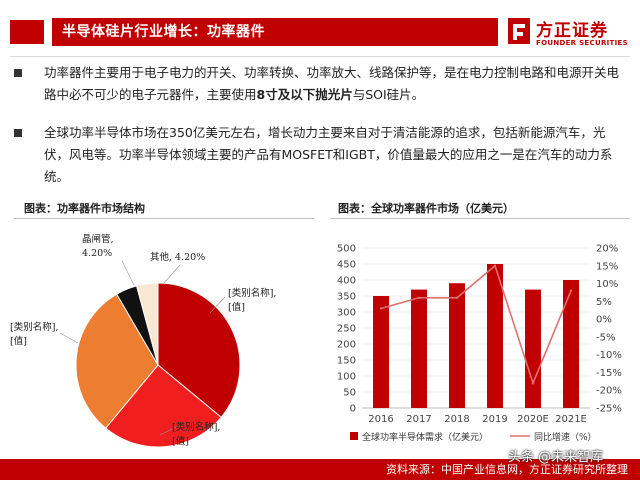 This screenshot has height=480, width=640. What do you see at coordinates (34, 327) in the screenshot?
I see `pie-label-slice3-line1: [类别名称],` at bounding box center [34, 327].